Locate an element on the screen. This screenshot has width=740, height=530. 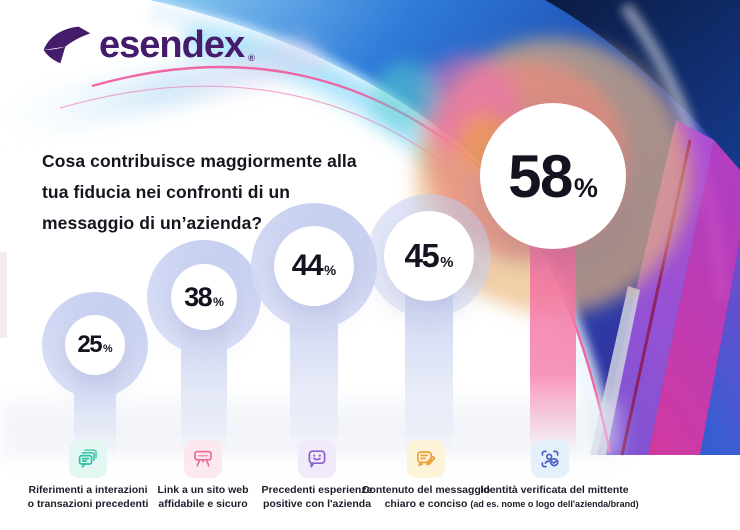
label-line: o transazioni precedenti is located at coordinates (88, 503).